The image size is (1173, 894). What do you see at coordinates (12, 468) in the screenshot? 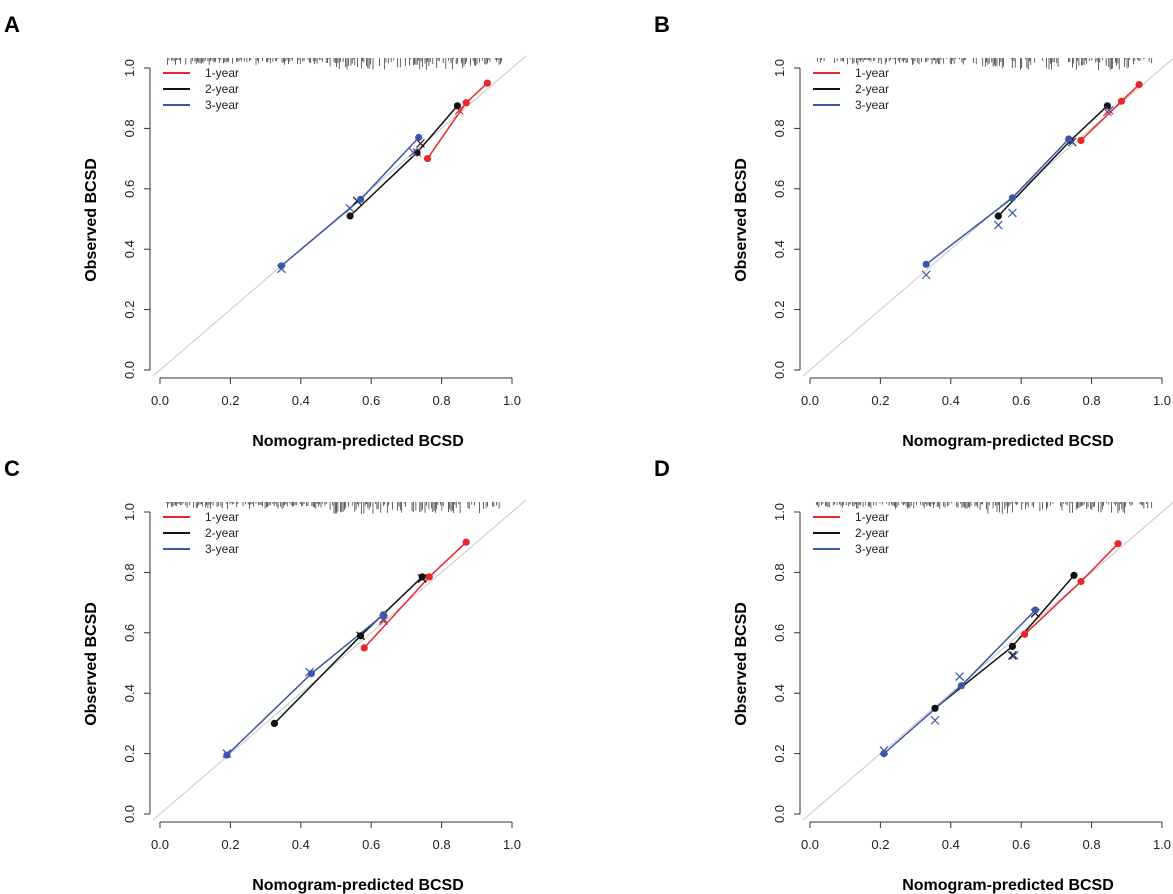
I see `panel-label: C` at bounding box center [12, 468].